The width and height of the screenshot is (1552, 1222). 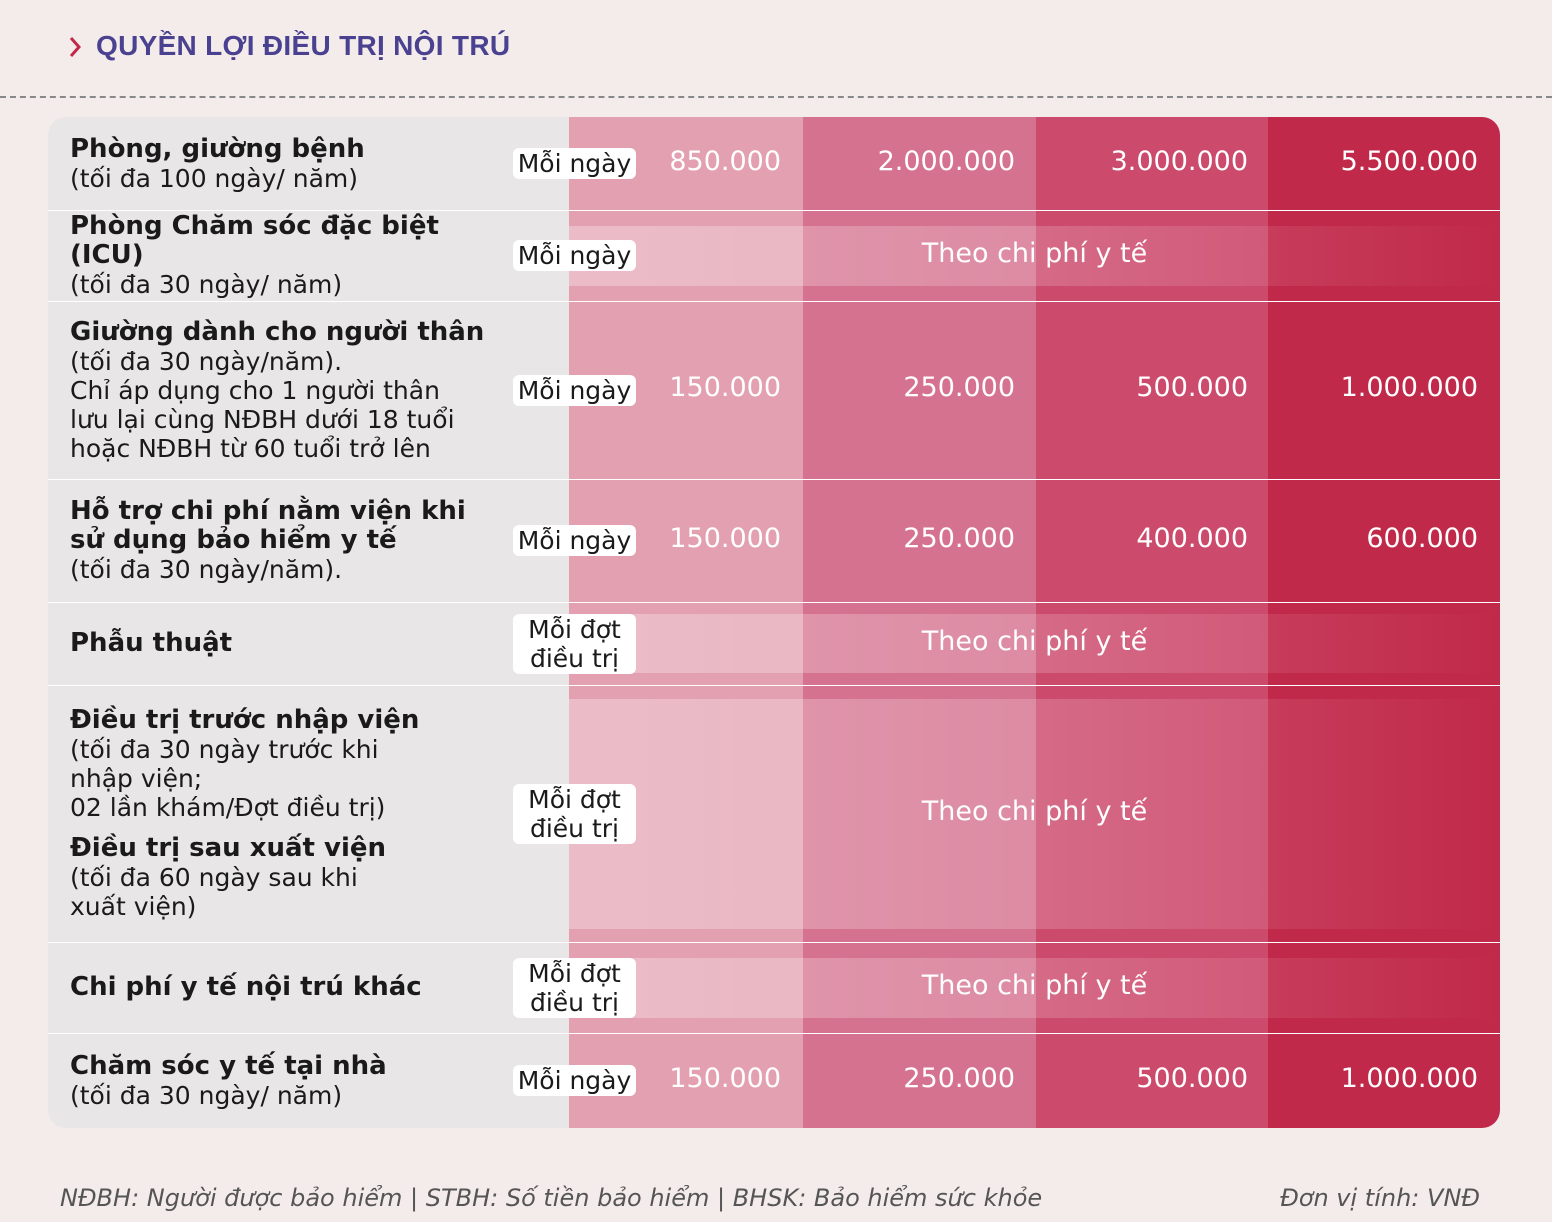 I want to click on row-label: Phẫu thuật, so click(x=295, y=643).